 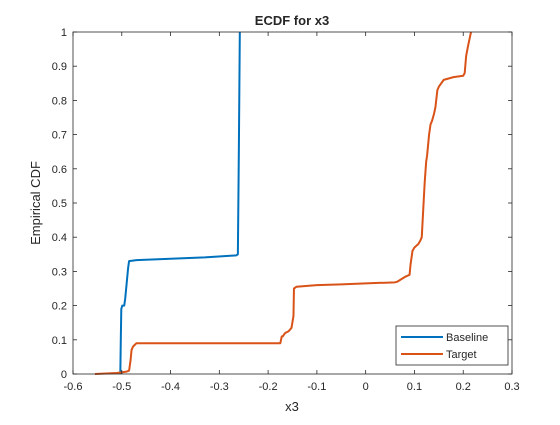 What do you see at coordinates (64, 33) in the screenshot?
I see `y-tick-label: 1` at bounding box center [64, 33].